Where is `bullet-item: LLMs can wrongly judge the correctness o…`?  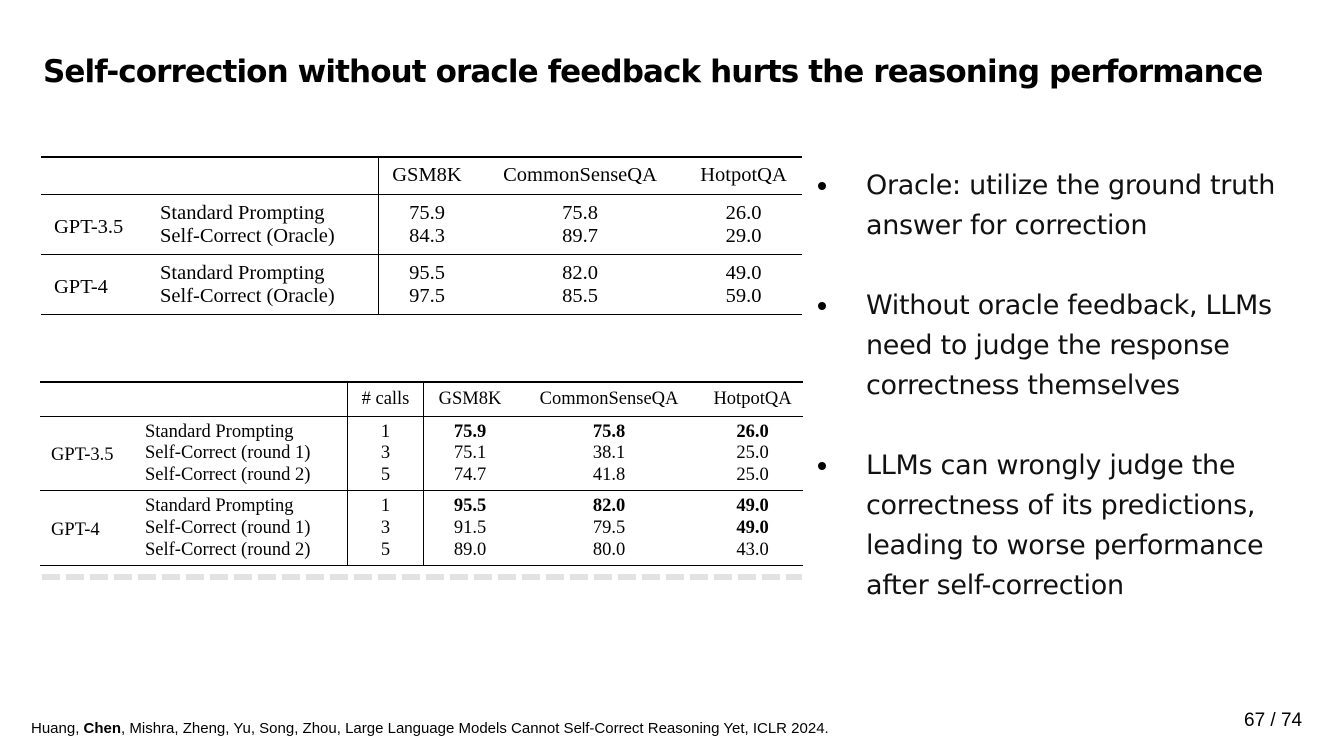
bullet-item: LLMs can wrongly judge the correctness o… is located at coordinates (1068, 526).